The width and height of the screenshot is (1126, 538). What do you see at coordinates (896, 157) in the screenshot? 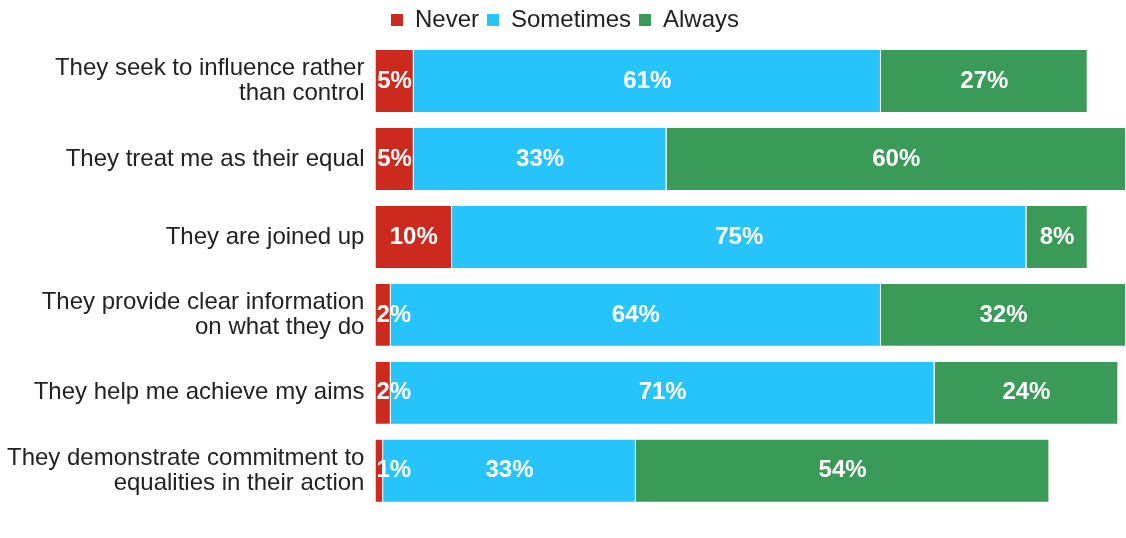
I see `data-label: 60%` at bounding box center [896, 157].